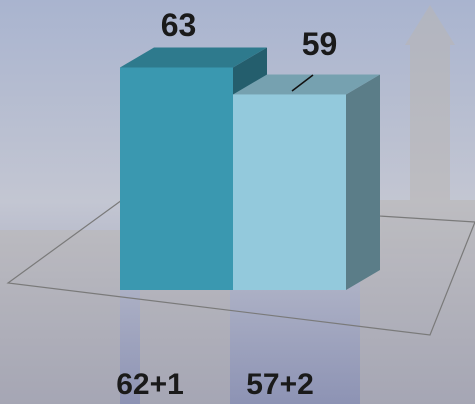  Describe the element at coordinates (280, 384) in the screenshot. I see `x-tick-label: 57+2` at that location.